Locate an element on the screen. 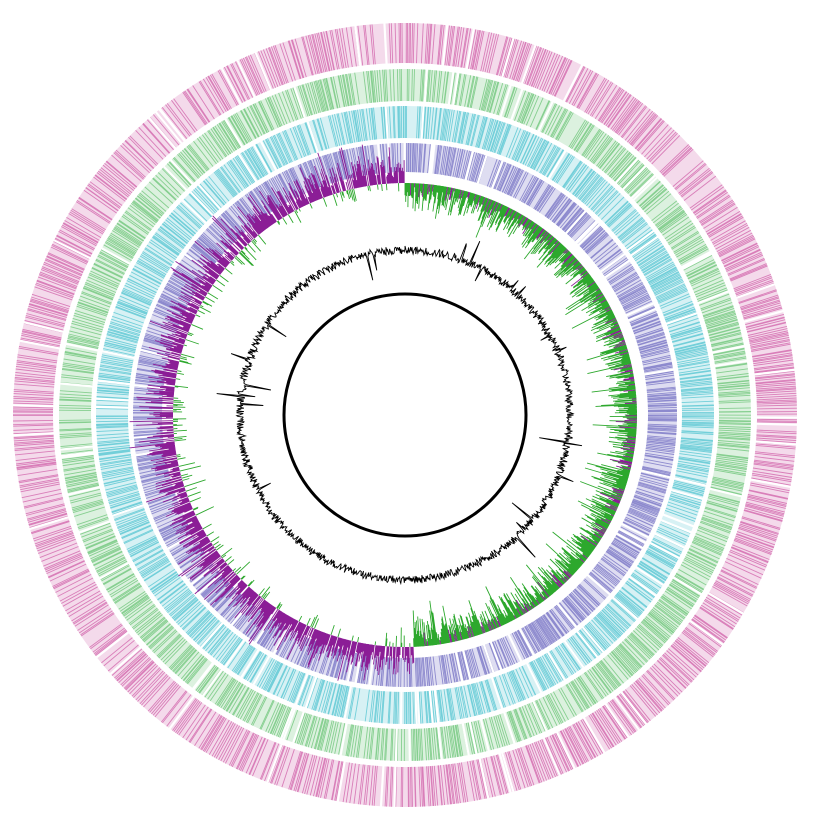  genome-backbone is located at coordinates (405, 415).